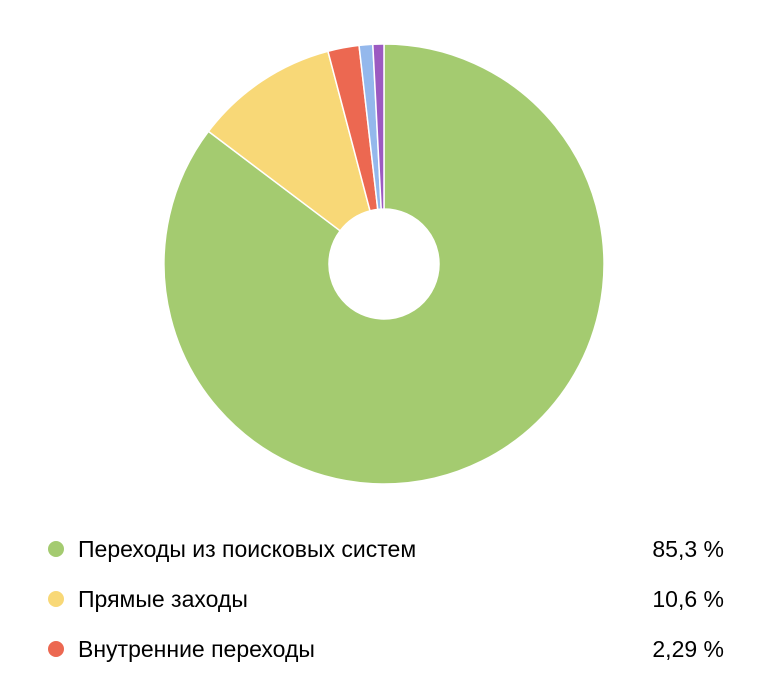 The width and height of the screenshot is (762, 678). I want to click on legend-item-direct-visits: Прямые заходы 10,6 %, so click(386, 599).